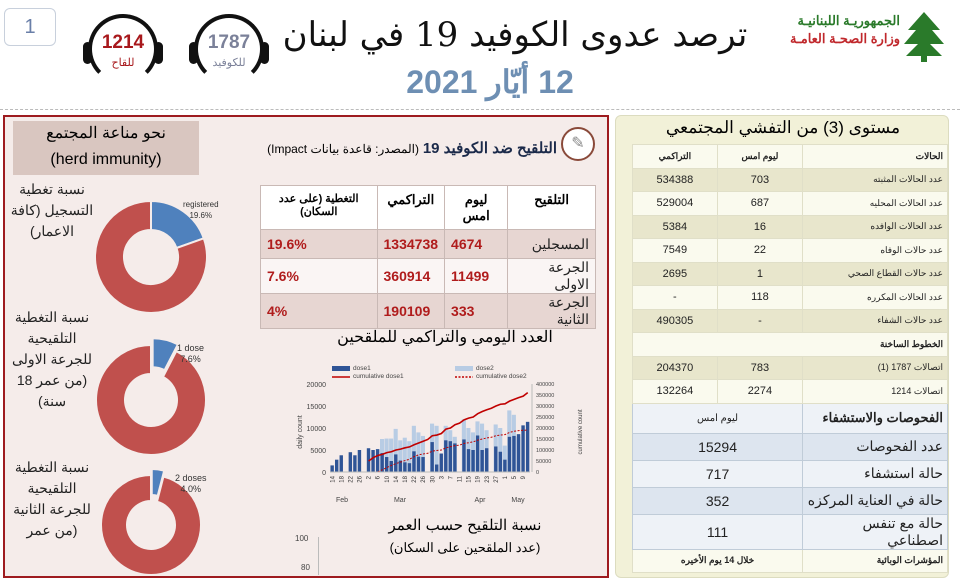 The image size is (960, 580). I want to click on header-cell: ليوم امس, so click(476, 207).